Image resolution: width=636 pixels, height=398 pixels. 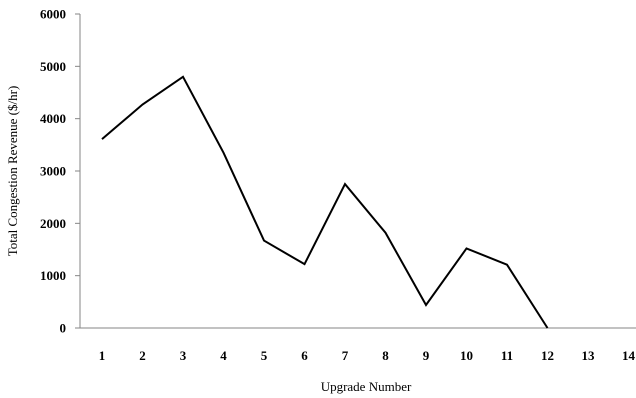 What do you see at coordinates (345, 355) in the screenshot?
I see `x-tick-label: 7` at bounding box center [345, 355].